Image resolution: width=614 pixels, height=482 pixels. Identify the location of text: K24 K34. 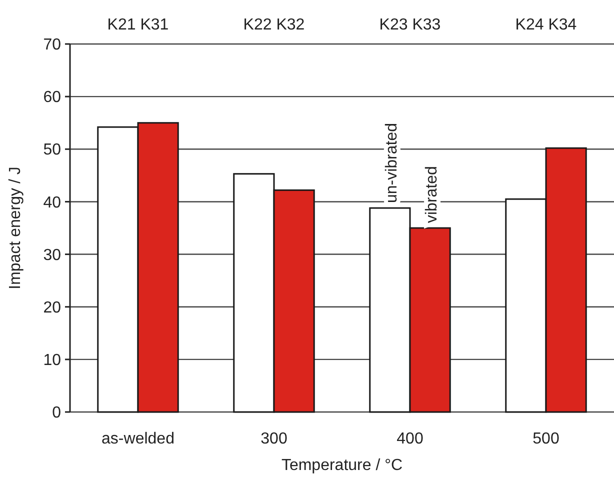
(546, 25).